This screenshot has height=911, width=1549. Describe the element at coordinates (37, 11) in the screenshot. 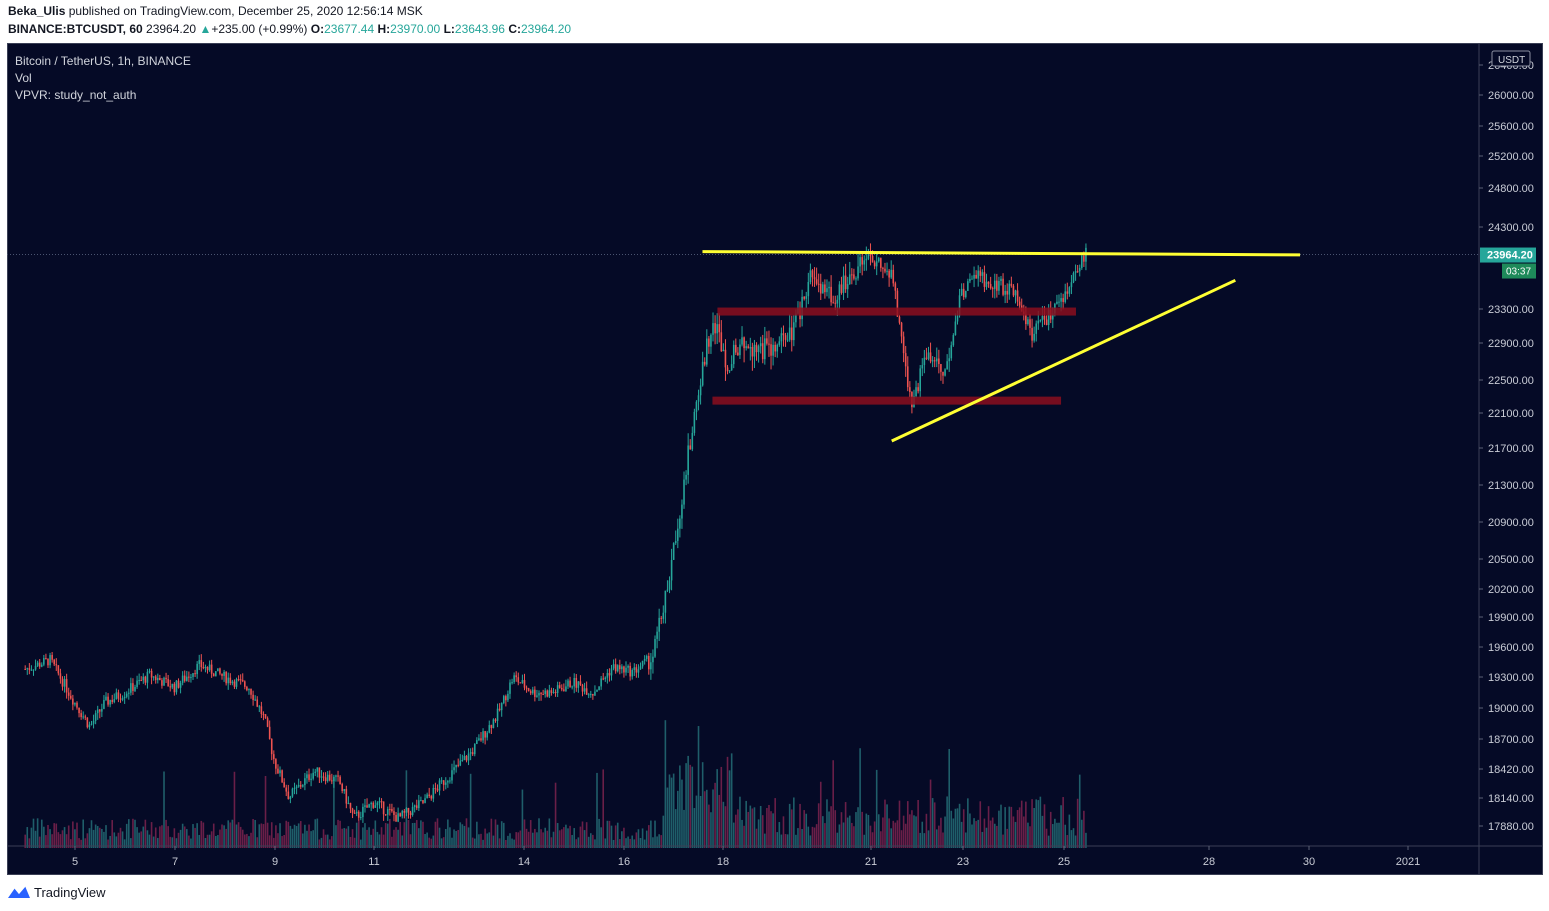

I see `author-name: Beka_Ulis` at that location.